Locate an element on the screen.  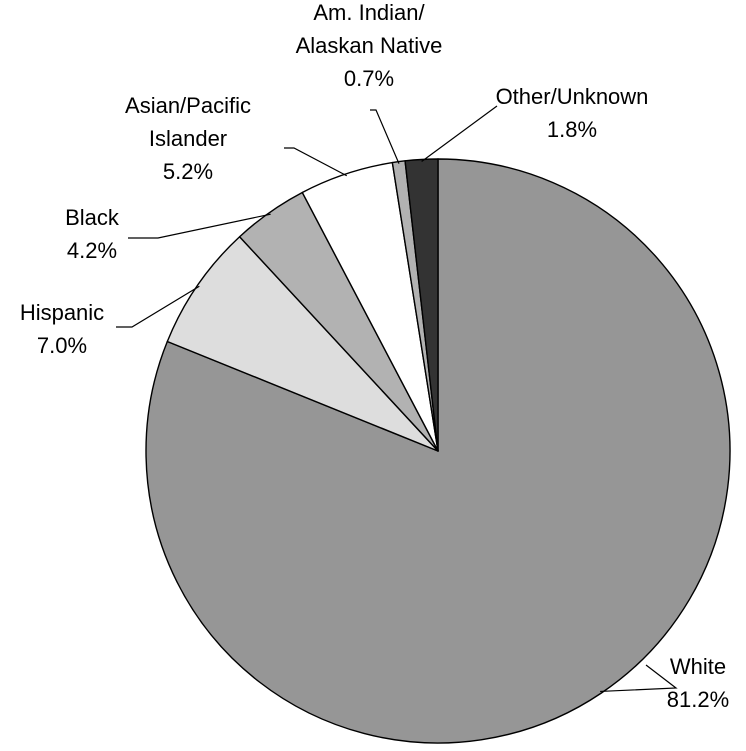
pie-slice-hispanic is located at coordinates (302, 344).